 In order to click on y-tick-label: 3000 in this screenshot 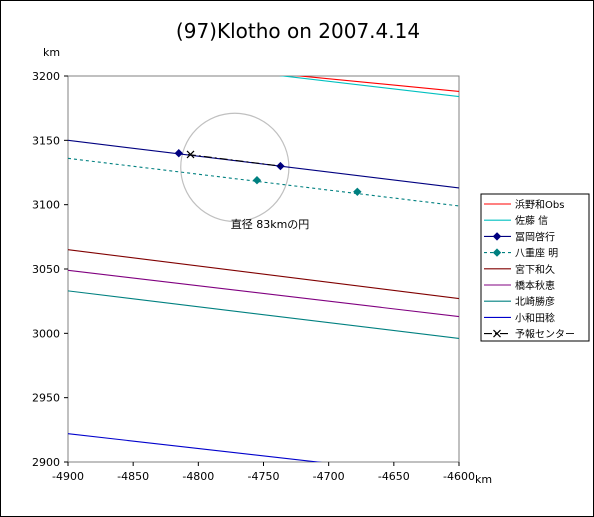, I will do `click(46, 333)`.